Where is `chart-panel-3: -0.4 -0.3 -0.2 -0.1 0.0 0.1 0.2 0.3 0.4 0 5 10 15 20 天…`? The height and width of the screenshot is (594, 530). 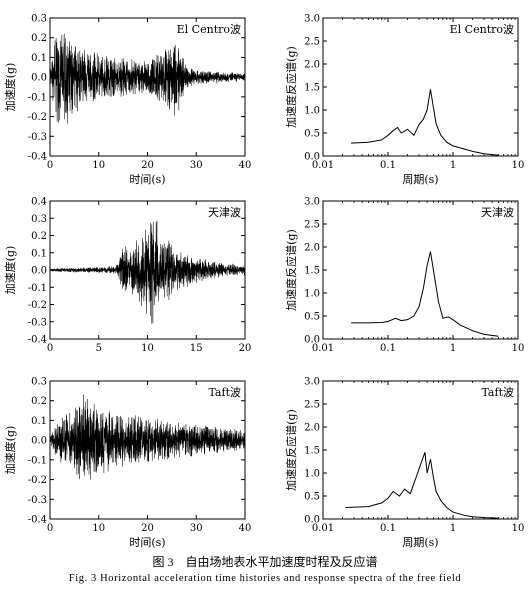 chart-panel-3: -0.4 -0.3 -0.2 -0.1 0.0 0.1 0.2 0.3 0.4 0 5 10 15 20 天… is located at coordinates (127, 276).